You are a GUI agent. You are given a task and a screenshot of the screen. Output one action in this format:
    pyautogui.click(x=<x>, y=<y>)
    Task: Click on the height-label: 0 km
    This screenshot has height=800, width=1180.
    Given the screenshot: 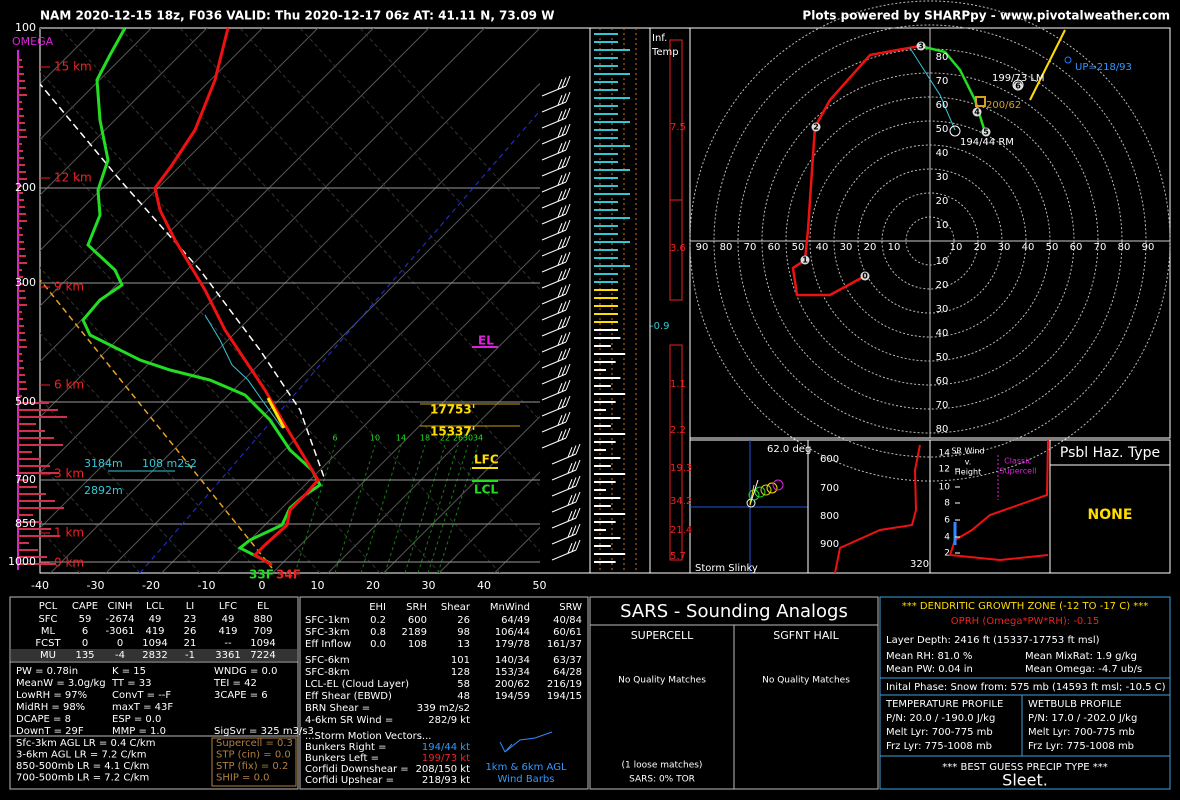 What is the action you would take?
    pyautogui.click(x=69, y=563)
    